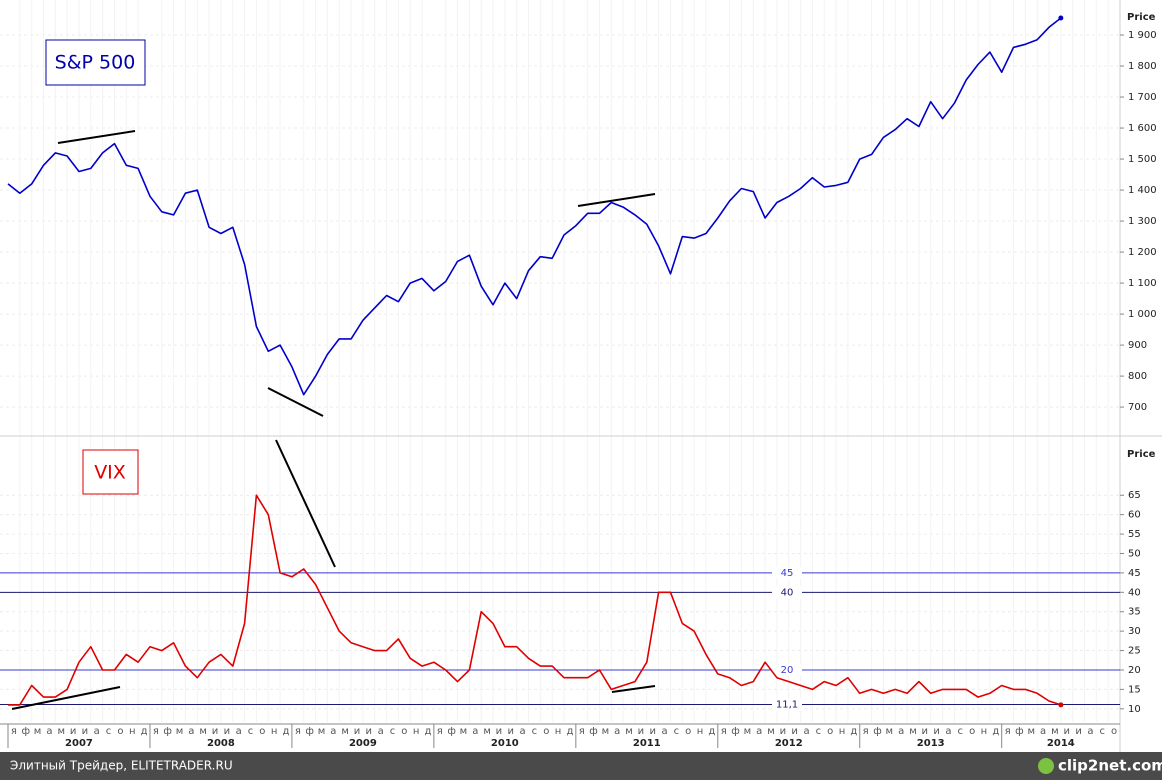  Describe the element at coordinates (789, 743) in the screenshot. I see `year-label: 2012` at that location.